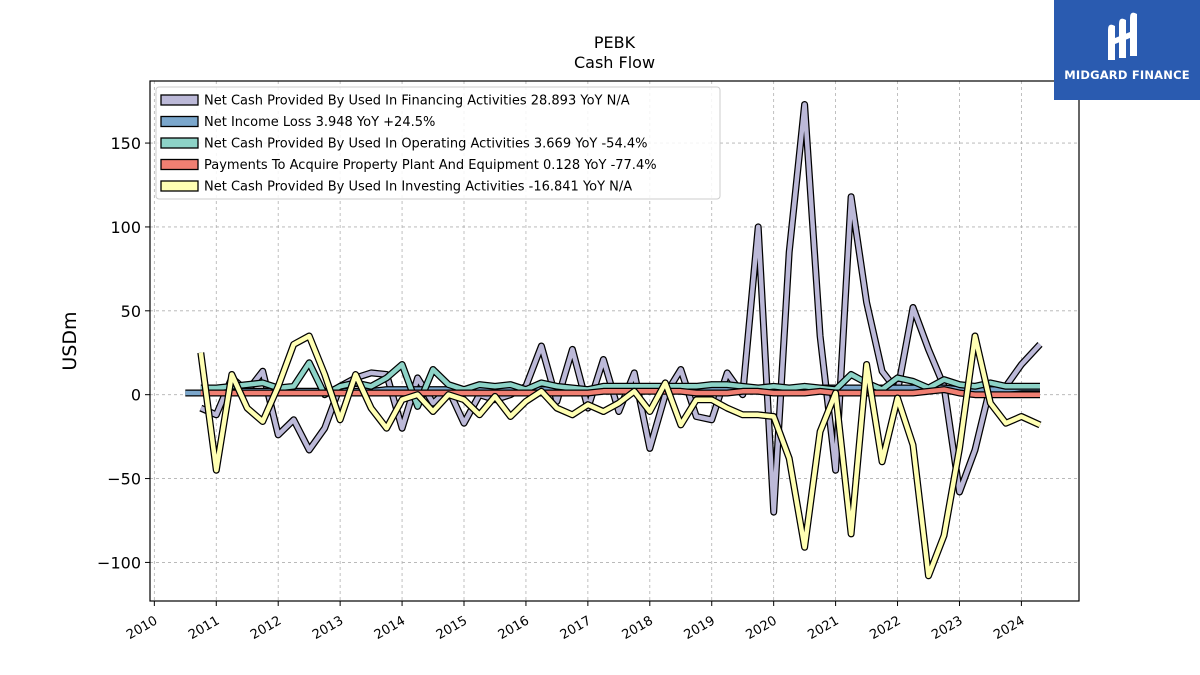  Describe the element at coordinates (700, 628) in the screenshot. I see `x-tick-label: 2019` at that location.